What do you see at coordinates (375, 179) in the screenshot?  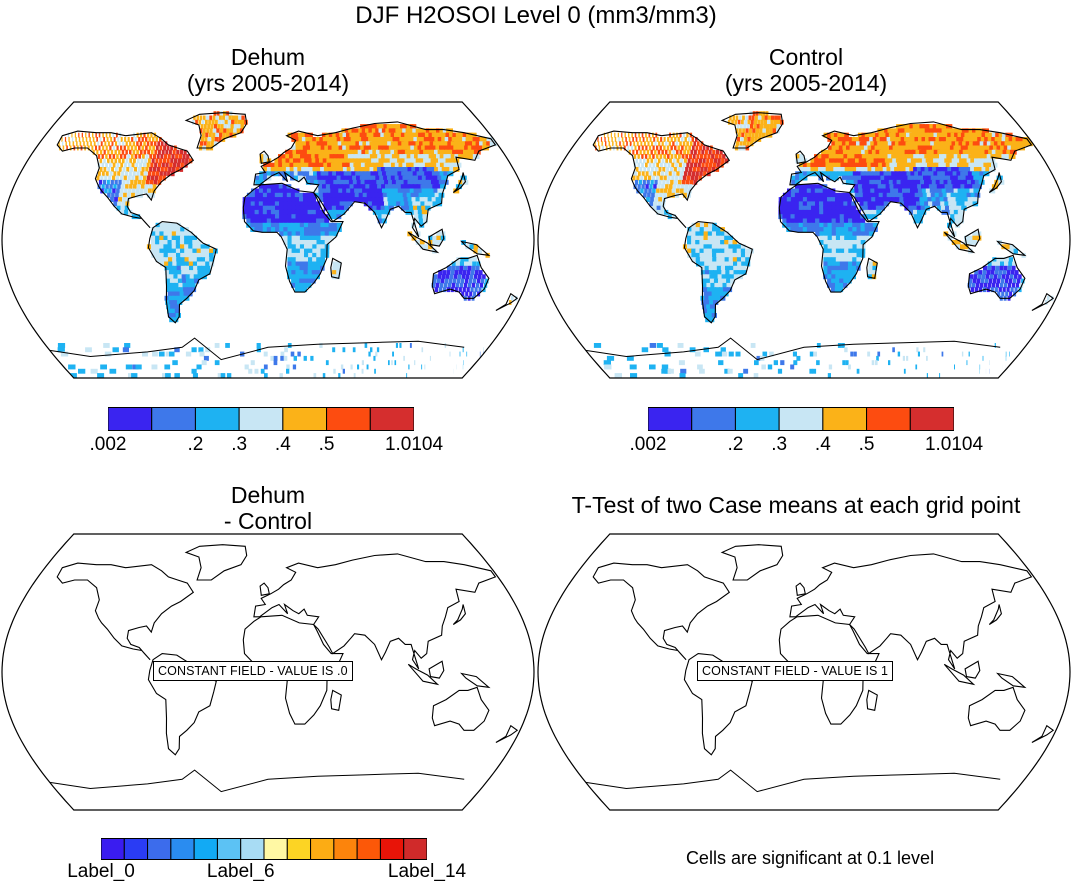 I see `coastline-eu` at bounding box center [375, 179].